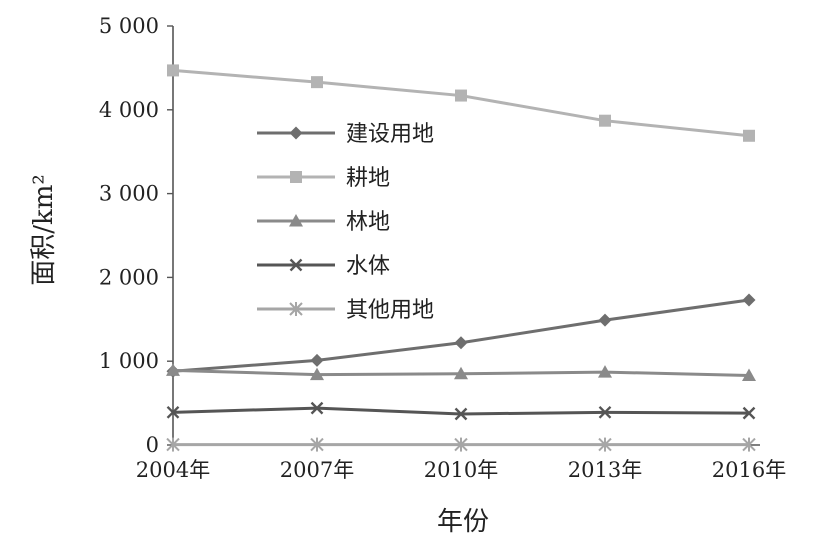 Image resolution: width=814 pixels, height=554 pixels. What do you see at coordinates (390, 310) in the screenshot?
I see `legend-label: 其他用地` at bounding box center [390, 310].